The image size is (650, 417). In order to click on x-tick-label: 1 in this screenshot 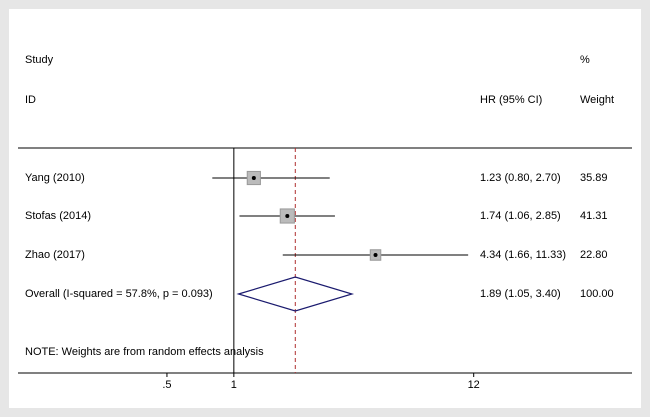, I will do `click(234, 385)`.